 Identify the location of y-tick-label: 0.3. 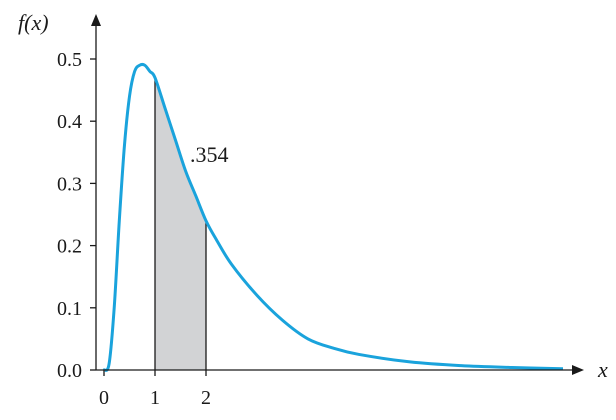
(69, 184).